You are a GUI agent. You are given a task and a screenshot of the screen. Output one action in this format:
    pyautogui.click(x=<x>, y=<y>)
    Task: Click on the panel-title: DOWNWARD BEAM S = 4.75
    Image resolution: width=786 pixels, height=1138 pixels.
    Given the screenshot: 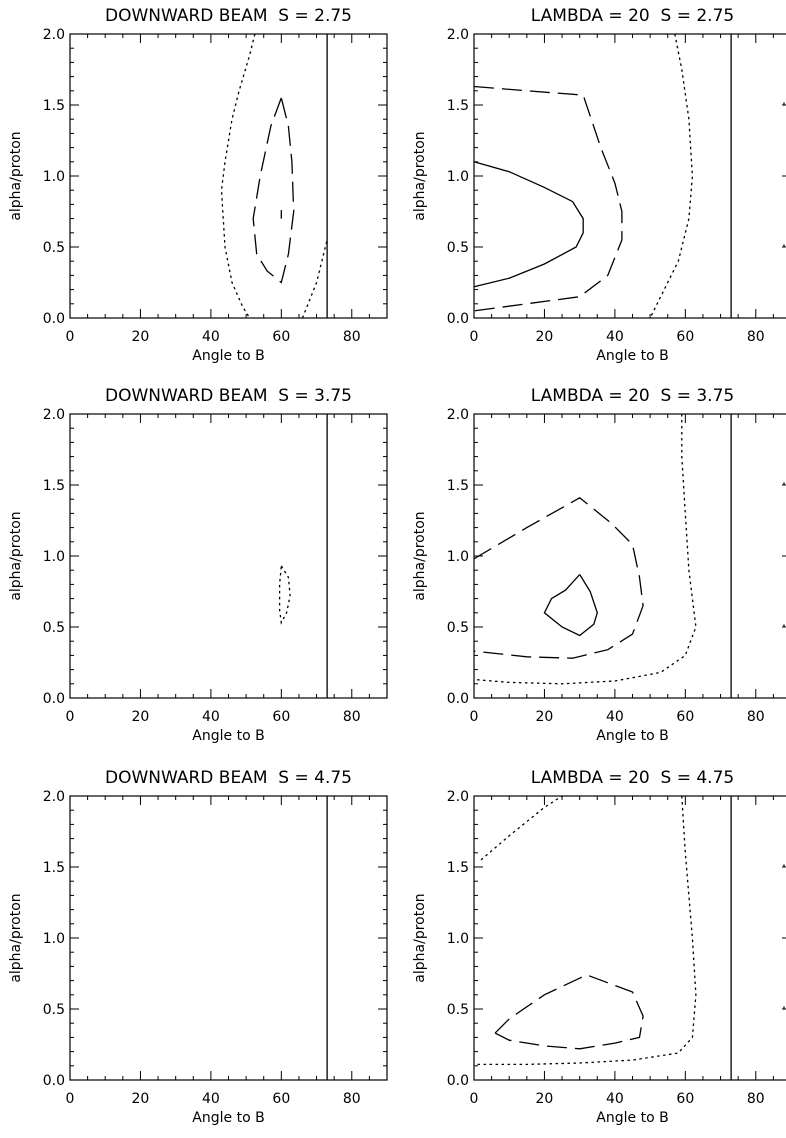 What is the action you would take?
    pyautogui.click(x=228, y=778)
    